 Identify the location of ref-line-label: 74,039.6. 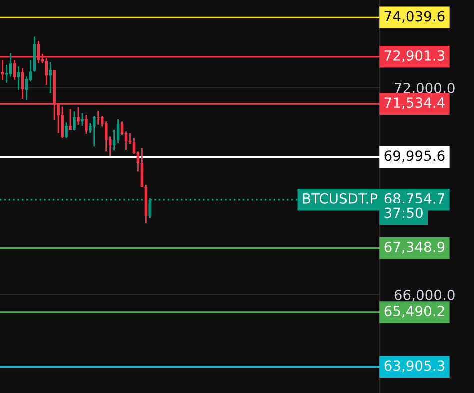
(414, 17).